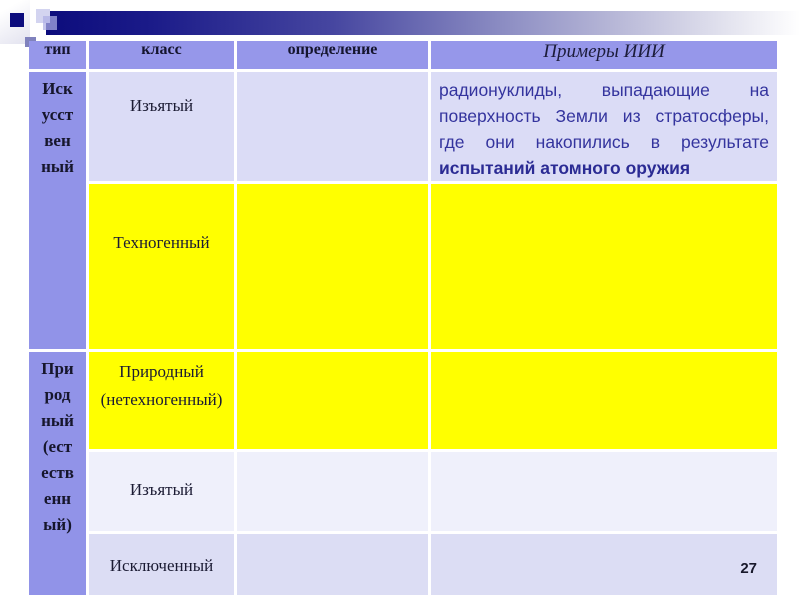 Image resolution: width=800 pixels, height=600 pixels. What do you see at coordinates (161, 55) in the screenshot?
I see `col-header-class: класс` at bounding box center [161, 55].